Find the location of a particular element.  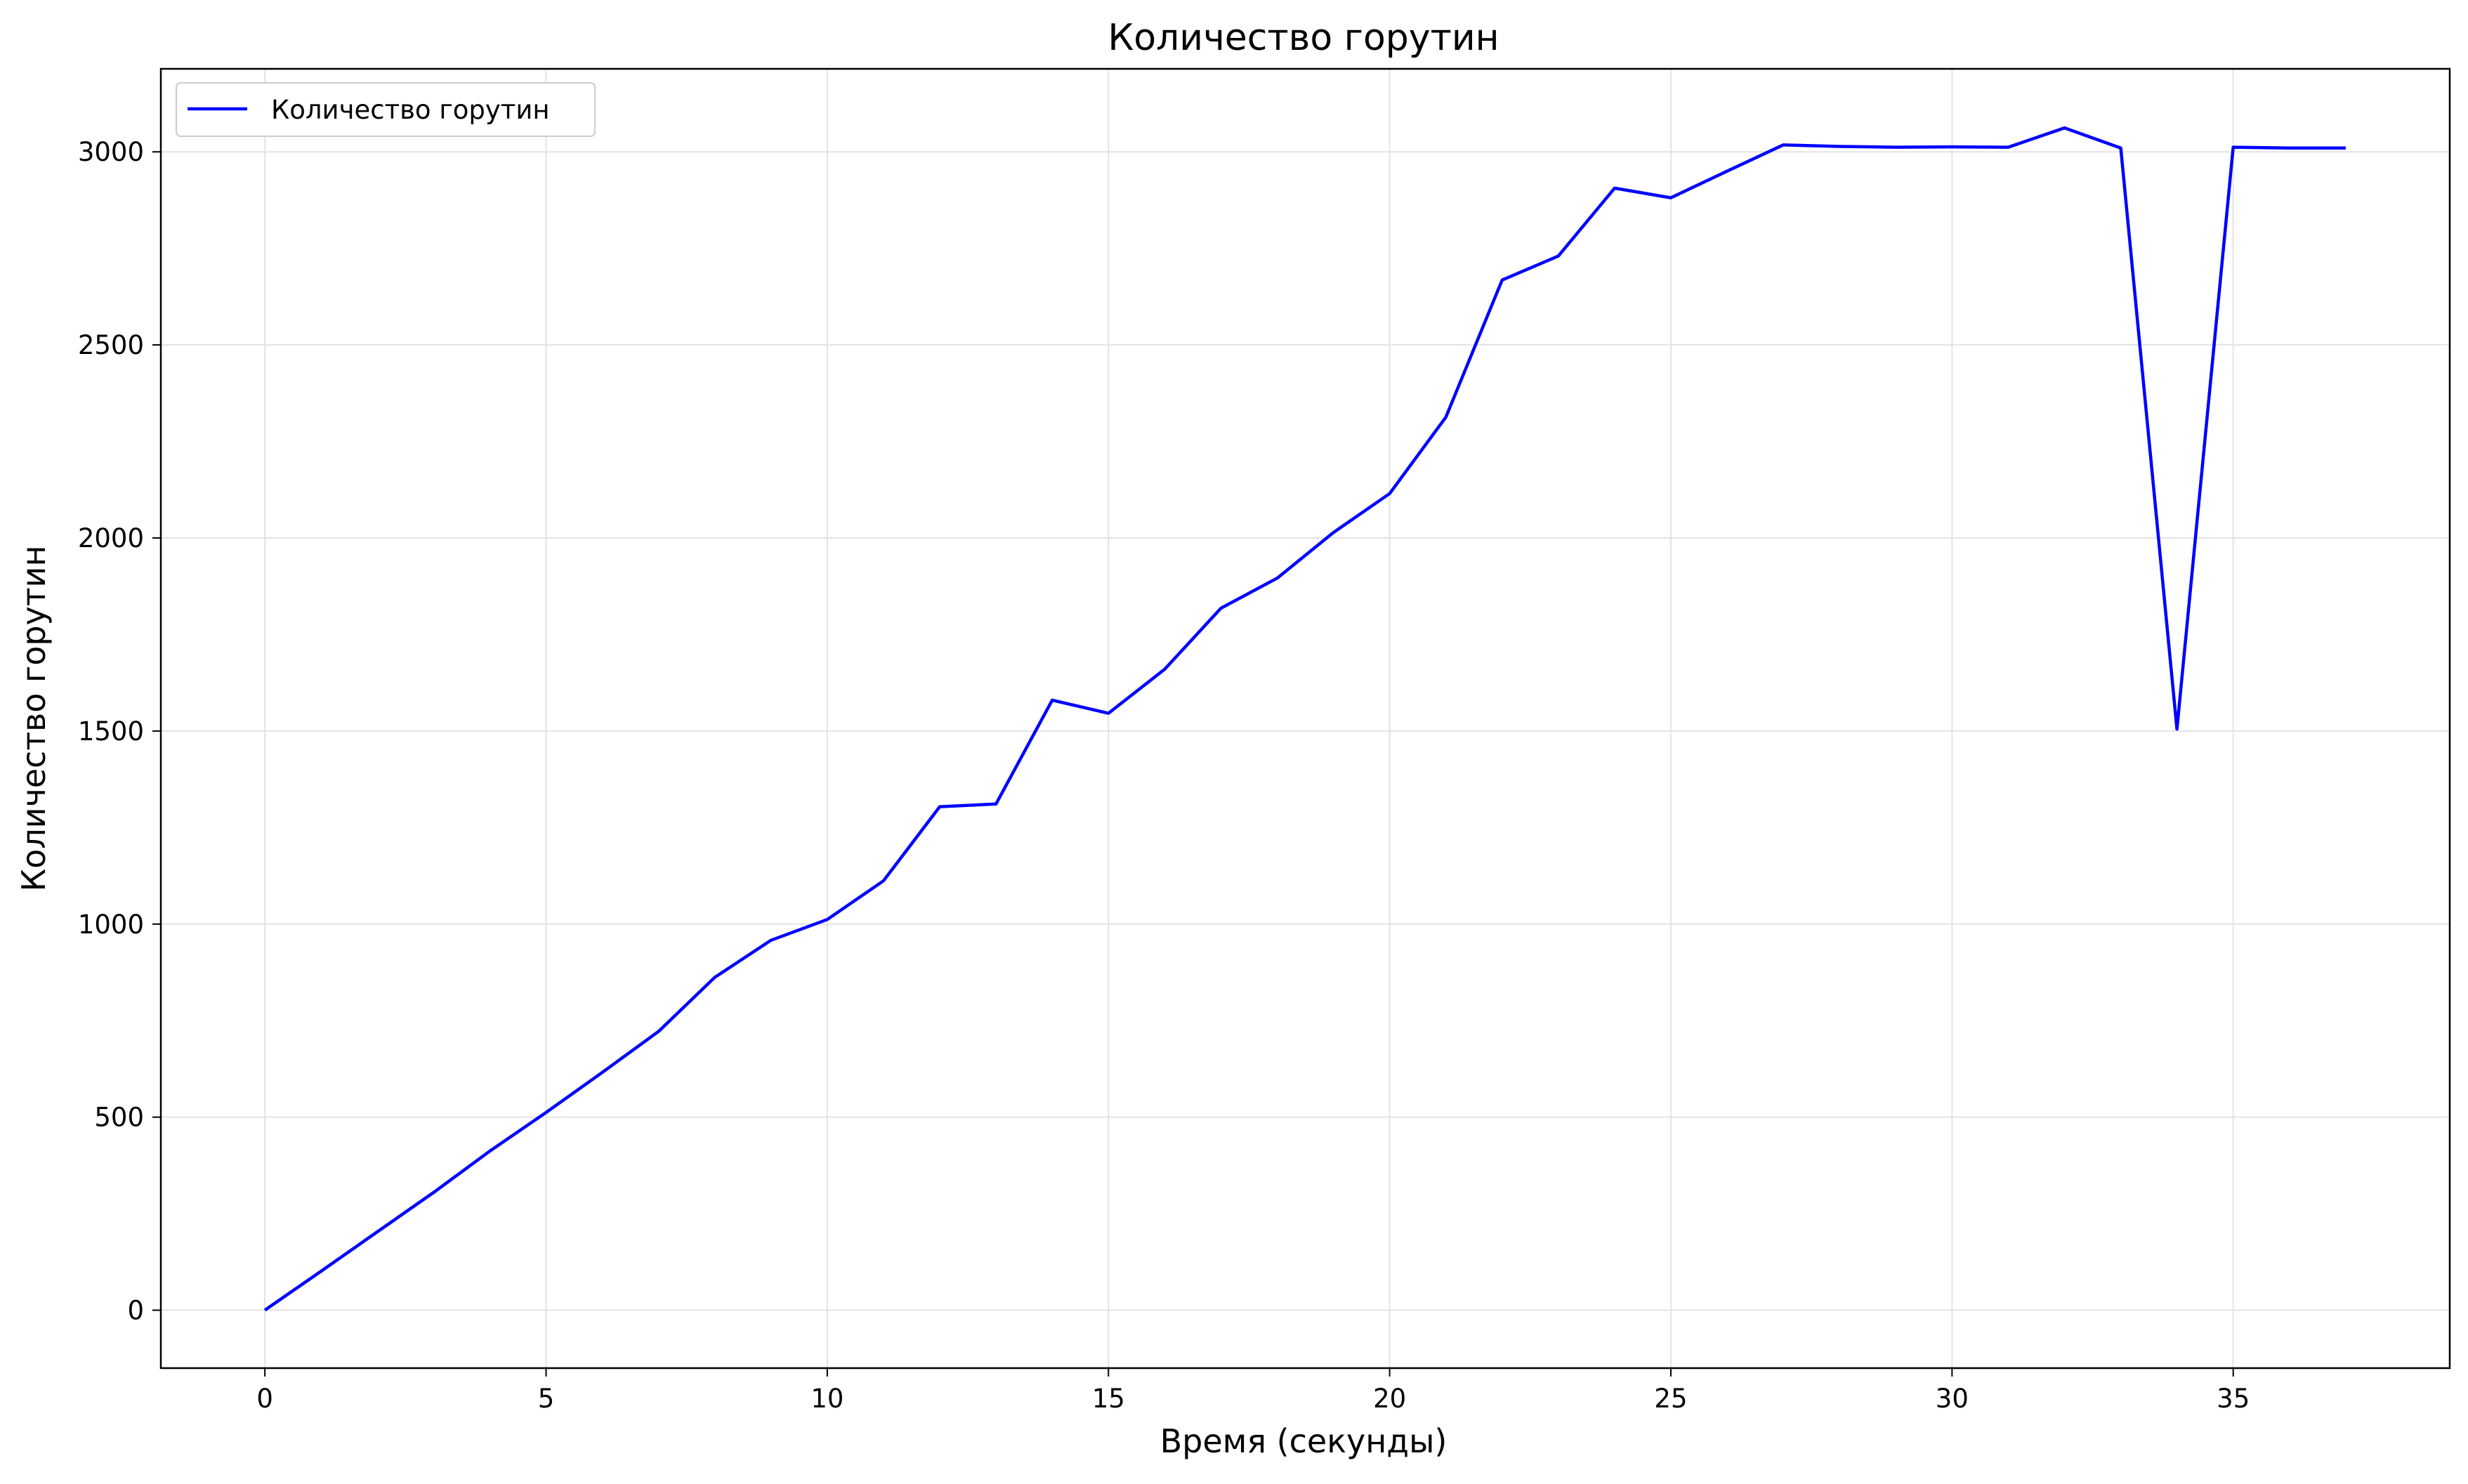

y-tick-label: 0 is located at coordinates (135, 1311).